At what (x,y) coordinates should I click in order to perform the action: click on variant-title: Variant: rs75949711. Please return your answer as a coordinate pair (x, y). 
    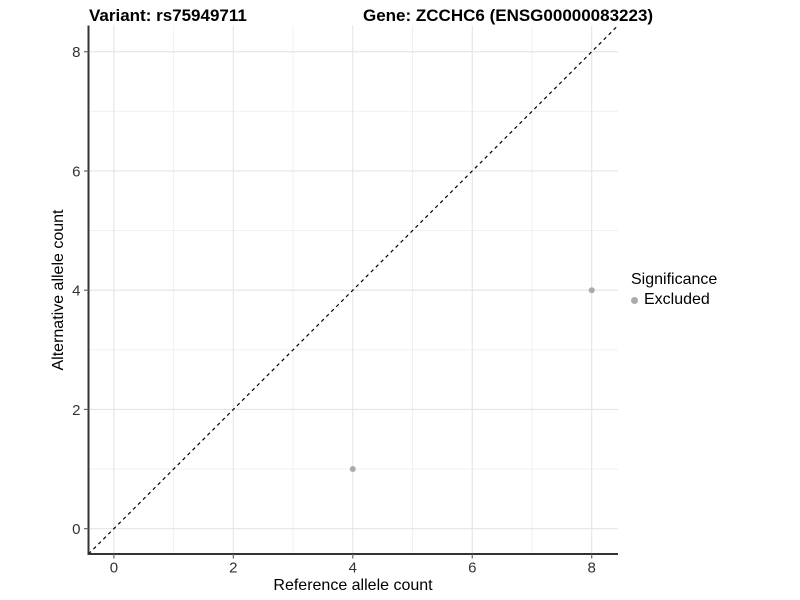
    Looking at the image, I should click on (168, 15).